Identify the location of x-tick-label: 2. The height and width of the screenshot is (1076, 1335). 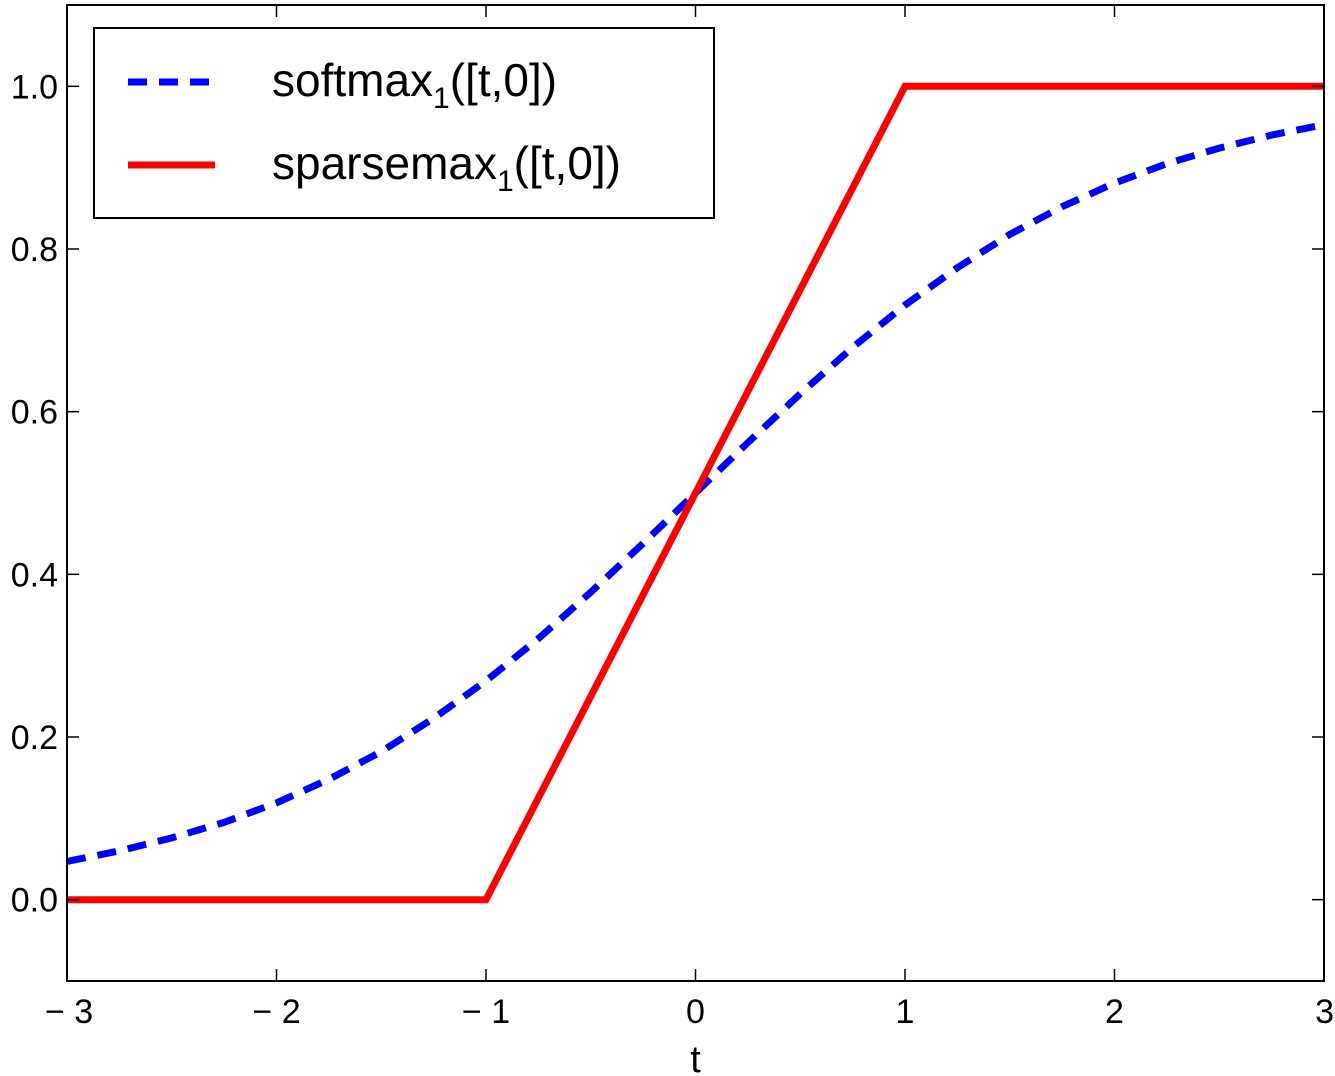
(1114, 1012).